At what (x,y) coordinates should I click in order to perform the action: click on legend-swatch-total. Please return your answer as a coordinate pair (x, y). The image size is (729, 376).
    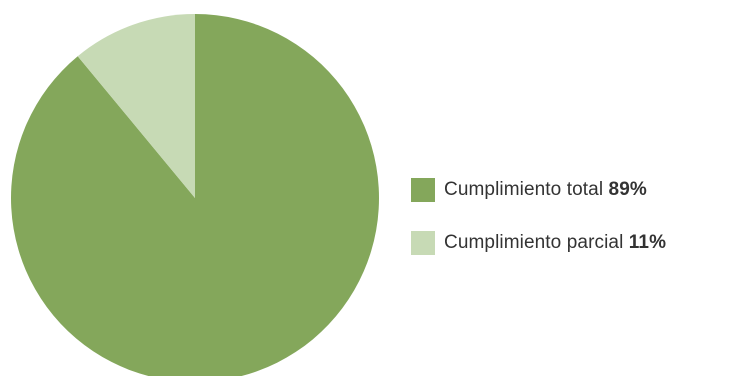
    Looking at the image, I should click on (423, 190).